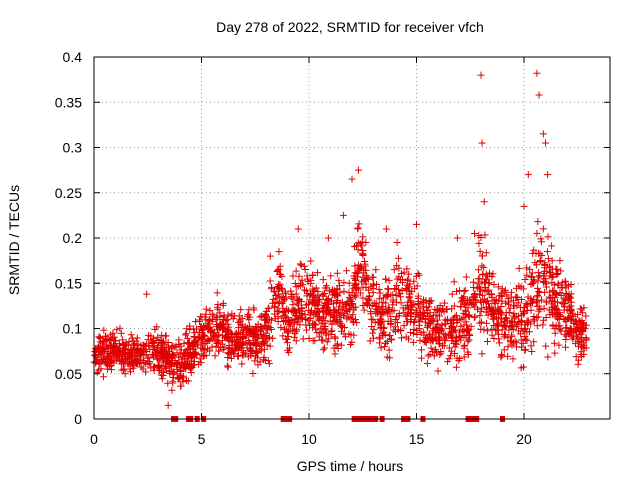  What do you see at coordinates (68, 283) in the screenshot?
I see `y-tick-label: 0.15` at bounding box center [68, 283].